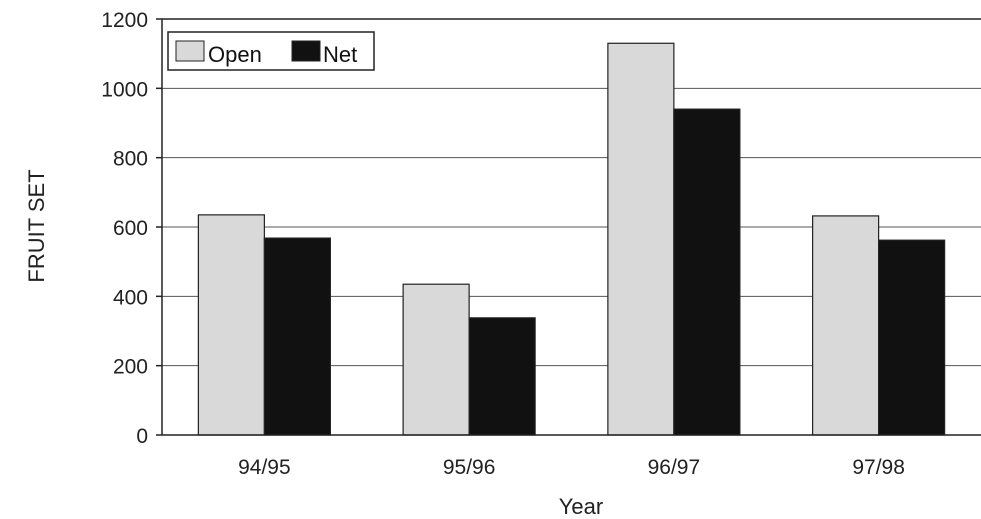 The width and height of the screenshot is (981, 519). I want to click on x-axis-title: Year, so click(581, 506).